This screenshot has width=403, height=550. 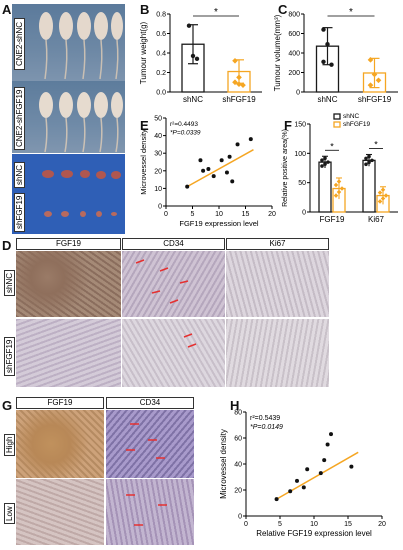 What do you see at coordinates (277, 353) in the screenshot?
I see `ihc-ki67-shfgf19` at bounding box center [277, 353].